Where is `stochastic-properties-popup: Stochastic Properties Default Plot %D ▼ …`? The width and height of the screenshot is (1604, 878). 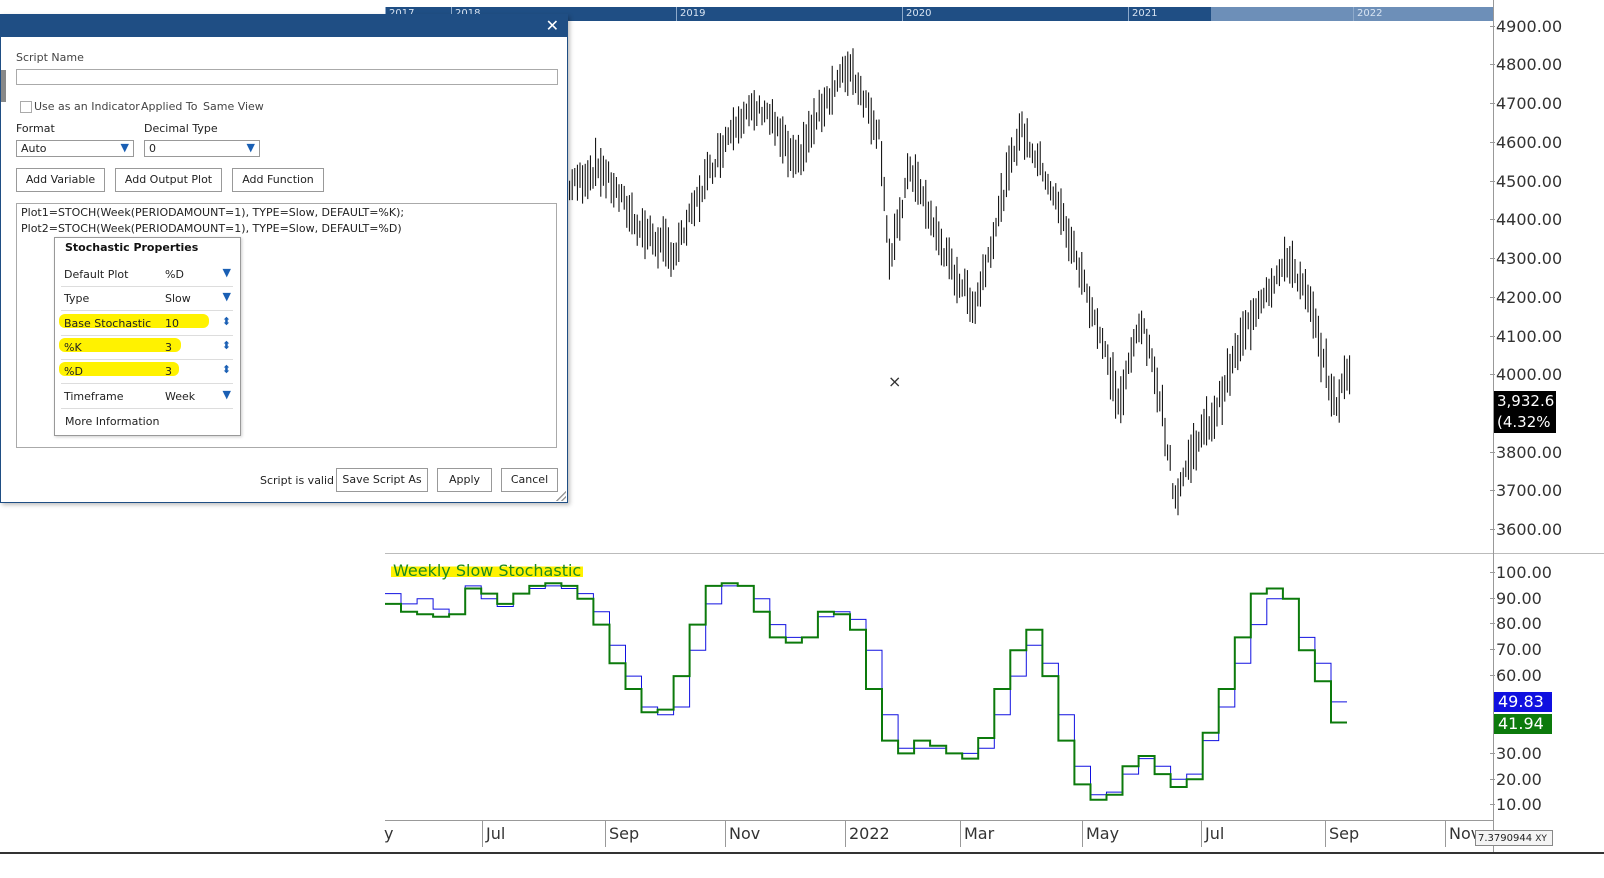 stochastic-properties-popup: Stochastic Properties Default Plot %D ▼ … is located at coordinates (147, 336).